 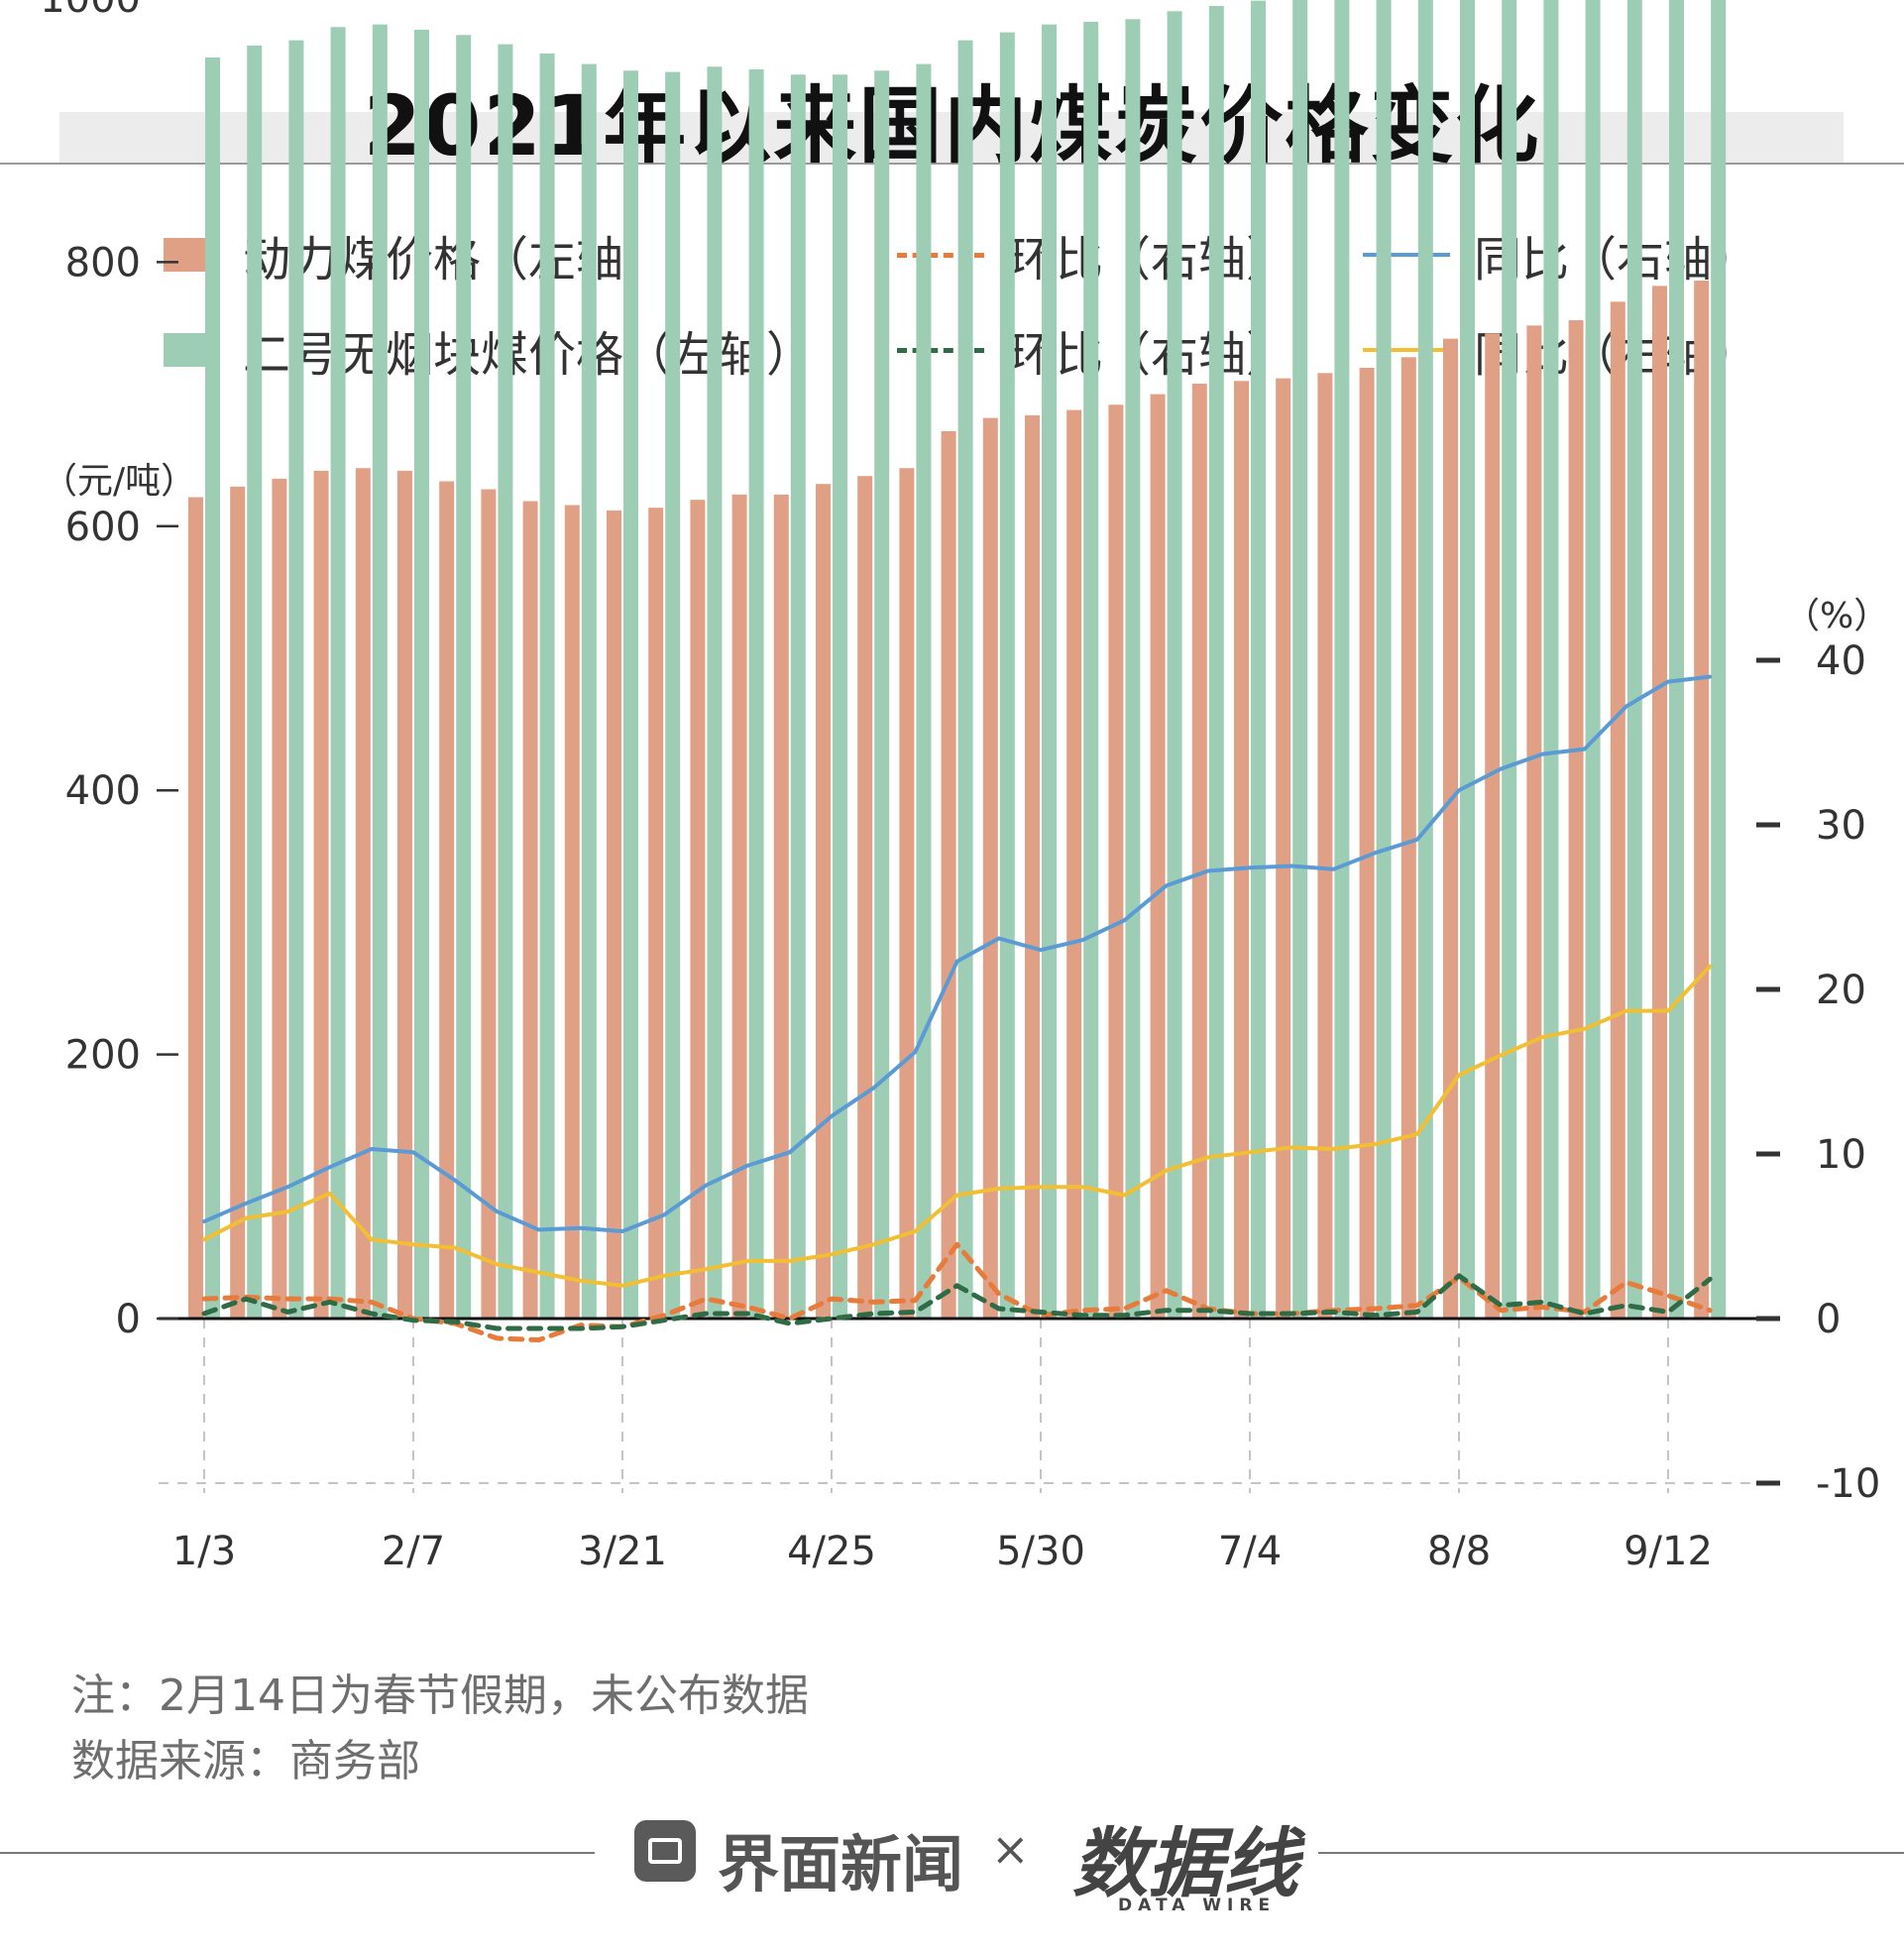 I want to click on right-axis-label: 40, so click(x=1841, y=661).